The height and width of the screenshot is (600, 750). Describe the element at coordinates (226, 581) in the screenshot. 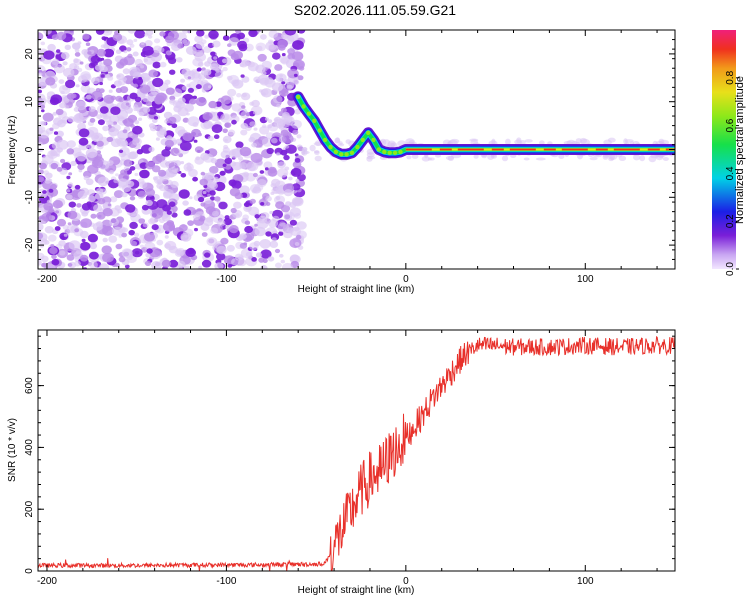

I see `x-tick-label: -100` at that location.